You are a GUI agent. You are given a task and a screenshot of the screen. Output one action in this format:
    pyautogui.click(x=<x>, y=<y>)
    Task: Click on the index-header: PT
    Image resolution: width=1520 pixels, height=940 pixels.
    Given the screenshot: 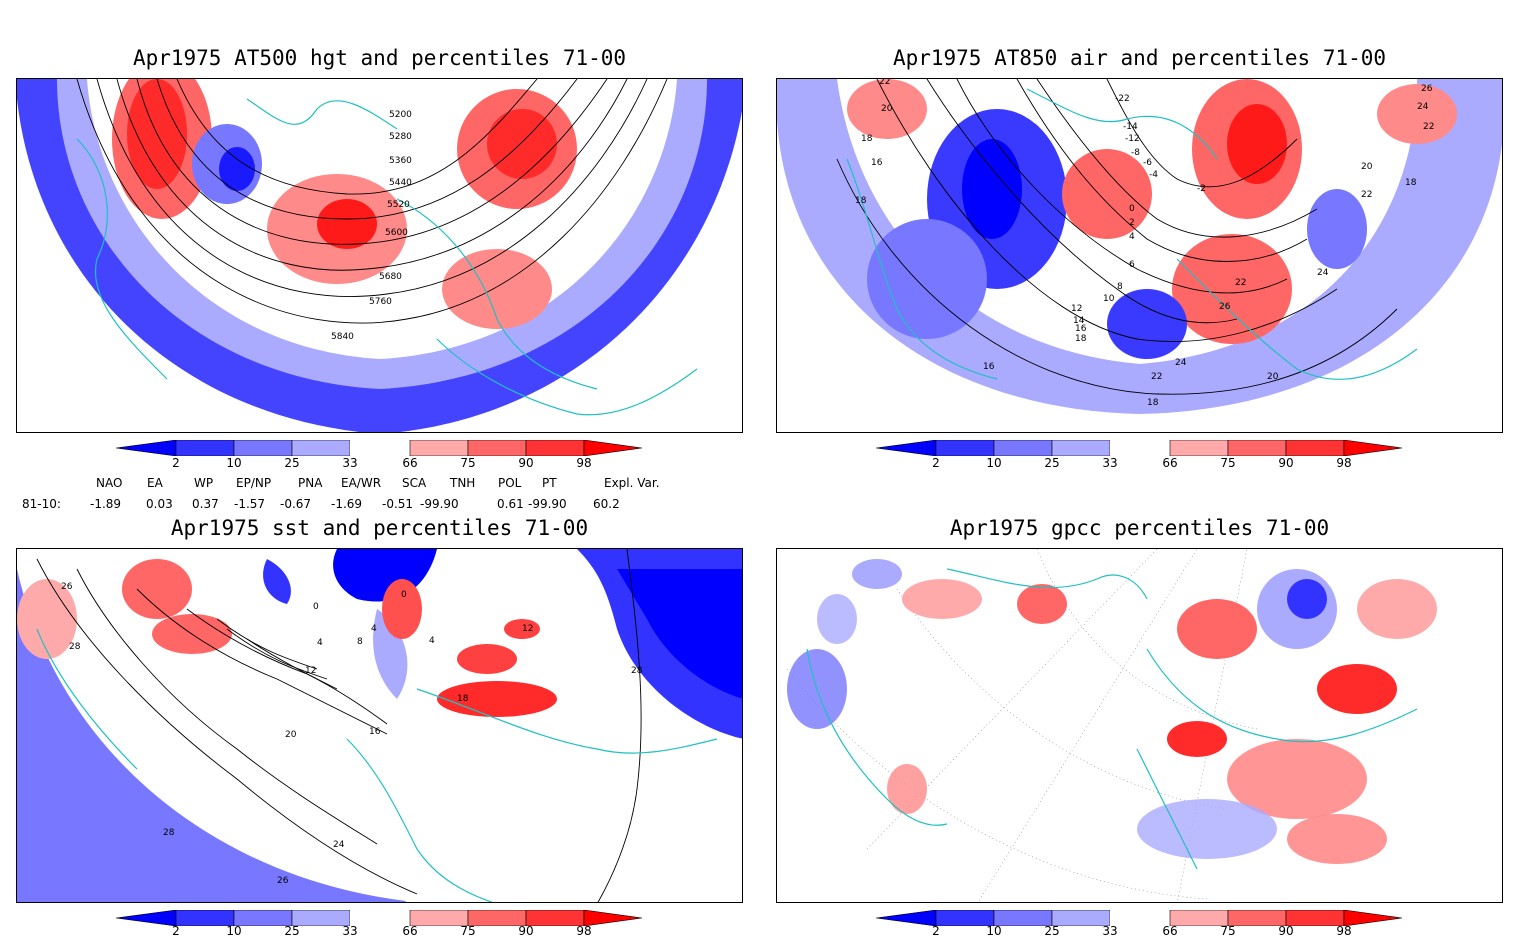 What is the action you would take?
    pyautogui.click(x=549, y=483)
    